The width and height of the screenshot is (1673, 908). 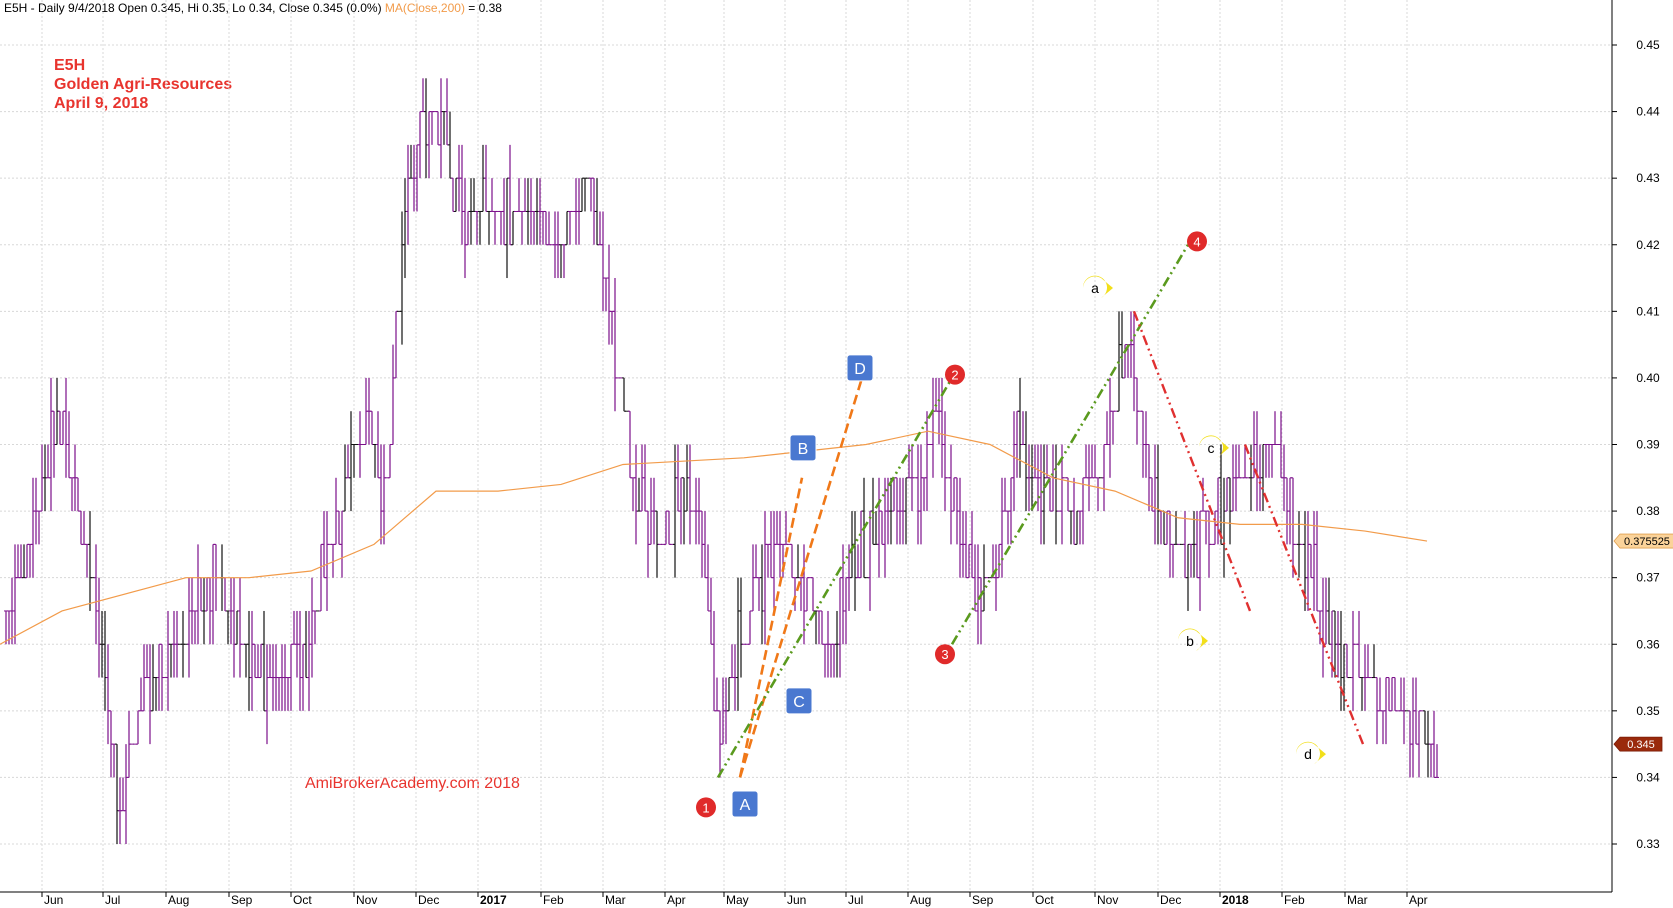 I want to click on x-tick-label: 2018, so click(x=1235, y=900).